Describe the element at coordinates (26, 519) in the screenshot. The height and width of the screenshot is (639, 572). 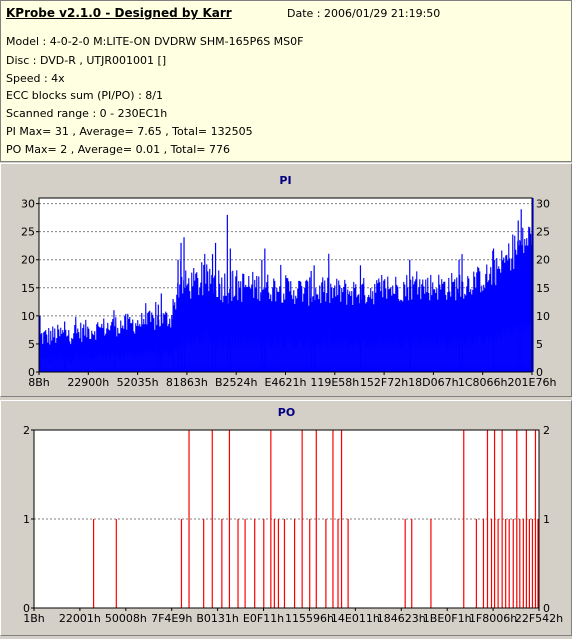
I see `y-tick-label-left: 1` at that location.